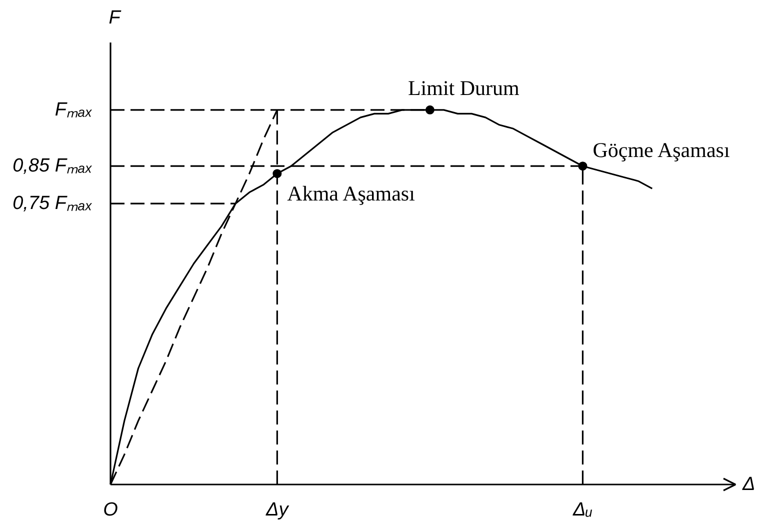 The width and height of the screenshot is (758, 523). Describe the element at coordinates (52, 203) in the screenshot. I see `y-tick-label: 0,75 Fₘₐₓ` at that location.